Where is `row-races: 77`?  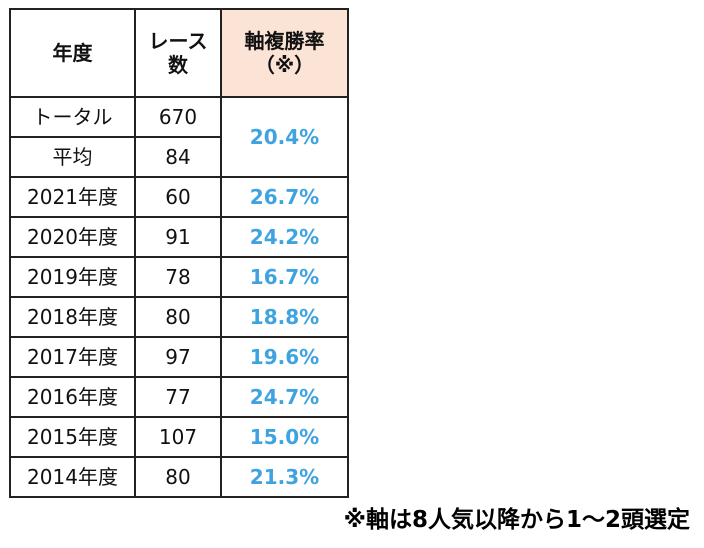
row-races: 77 is located at coordinates (178, 397).